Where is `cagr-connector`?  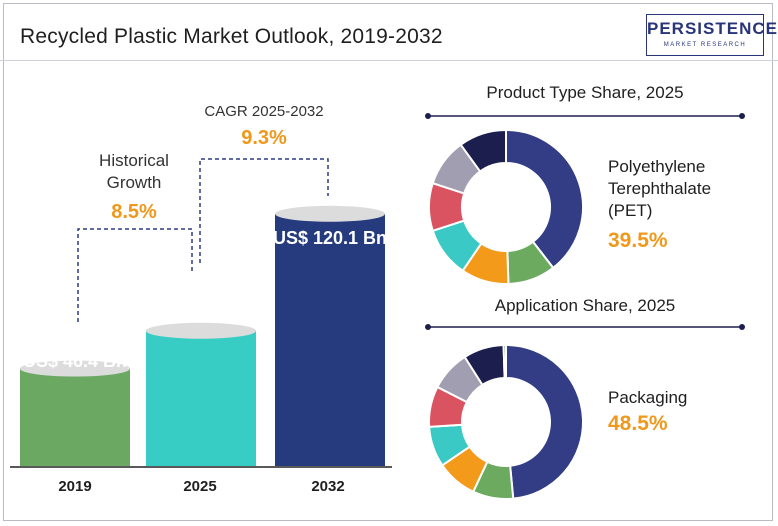
cagr-connector is located at coordinates (264, 210).